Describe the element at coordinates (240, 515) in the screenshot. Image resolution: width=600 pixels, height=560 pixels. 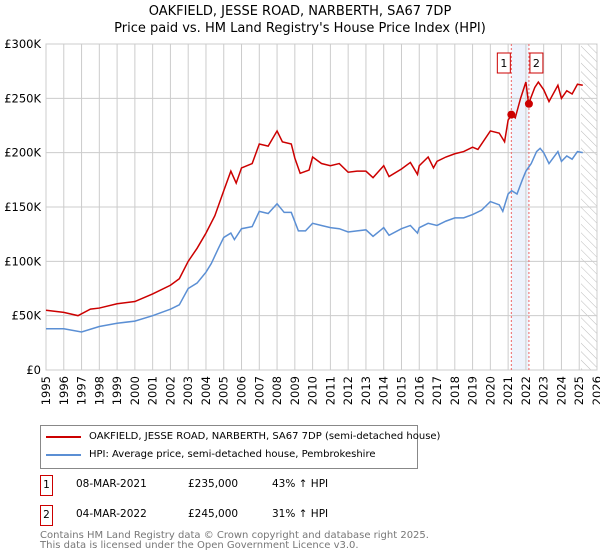
I see `sale-row: 2 04-MAR-2022 £245,000 31% ↑ HPI` at that location.